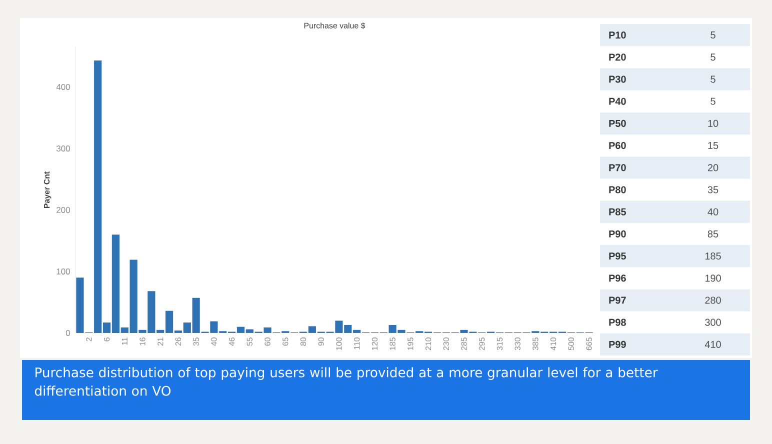  I want to click on category-label: P99, so click(617, 344).